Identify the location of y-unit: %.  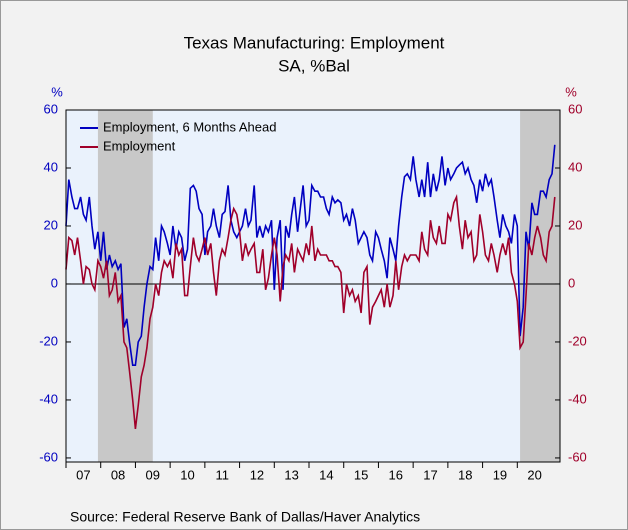
(57, 91).